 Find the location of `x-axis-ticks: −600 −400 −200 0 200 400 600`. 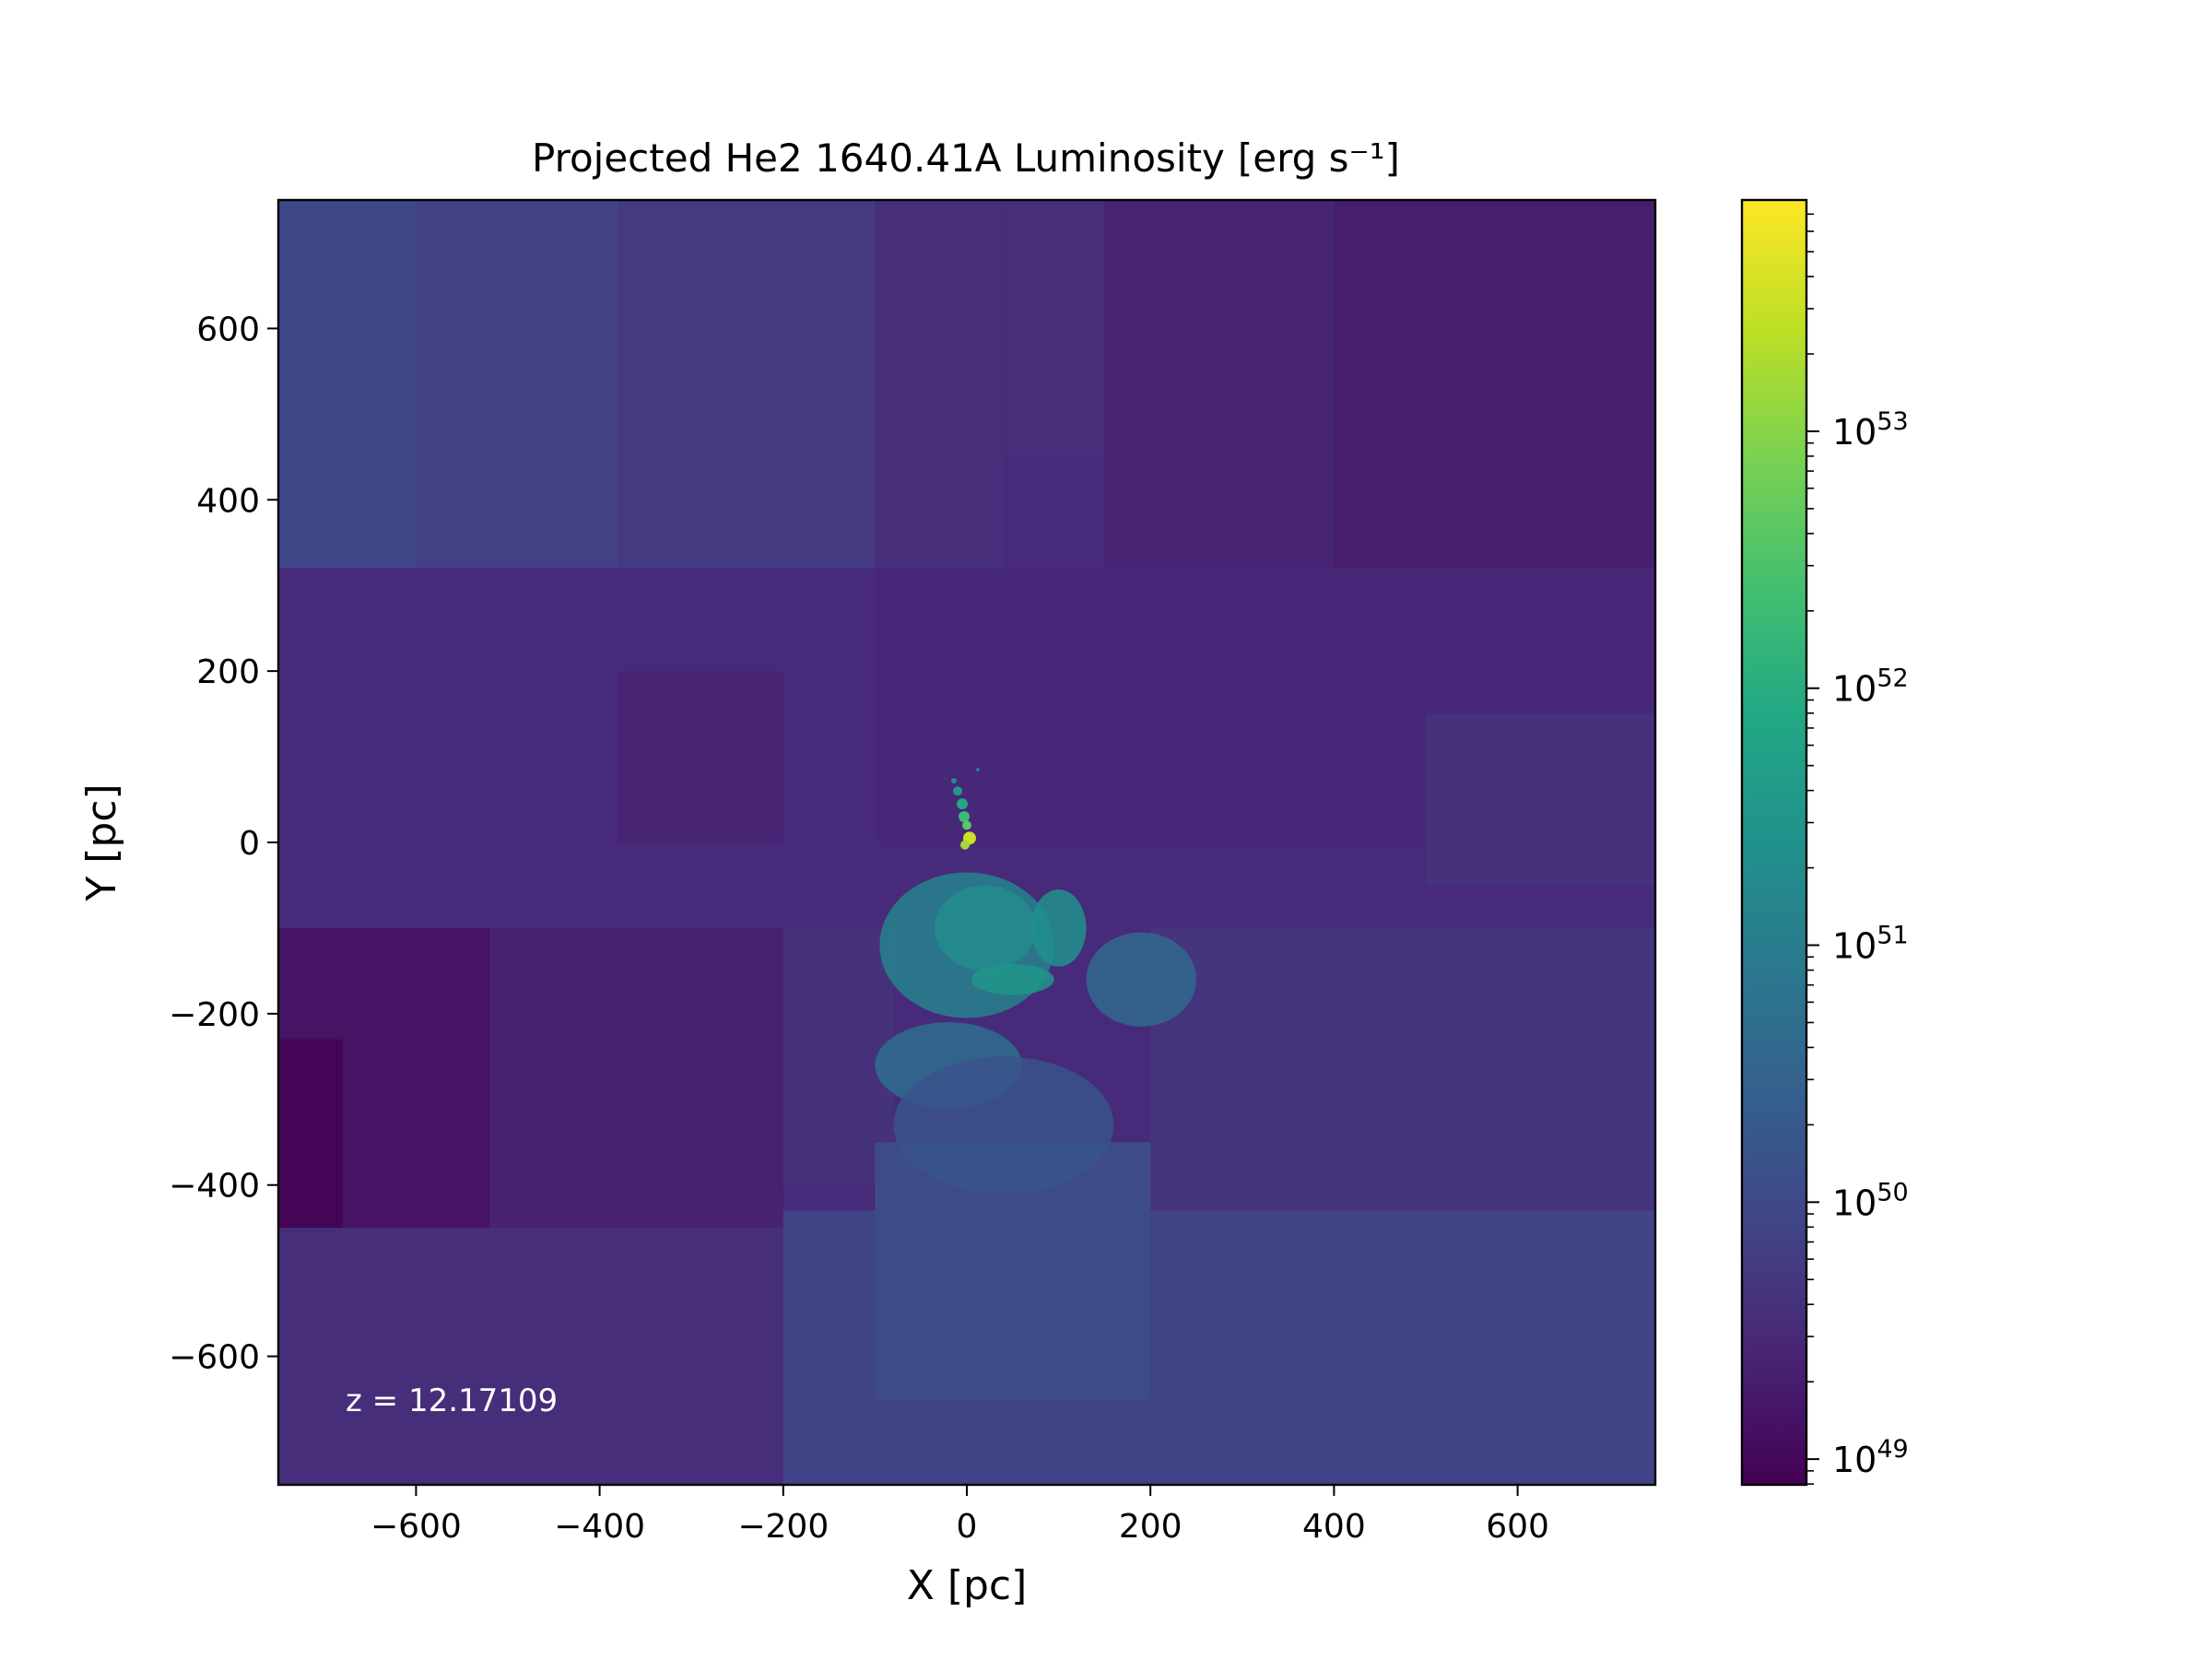

x-axis-ticks: −600 −400 −200 0 200 400 600 is located at coordinates (960, 1515).